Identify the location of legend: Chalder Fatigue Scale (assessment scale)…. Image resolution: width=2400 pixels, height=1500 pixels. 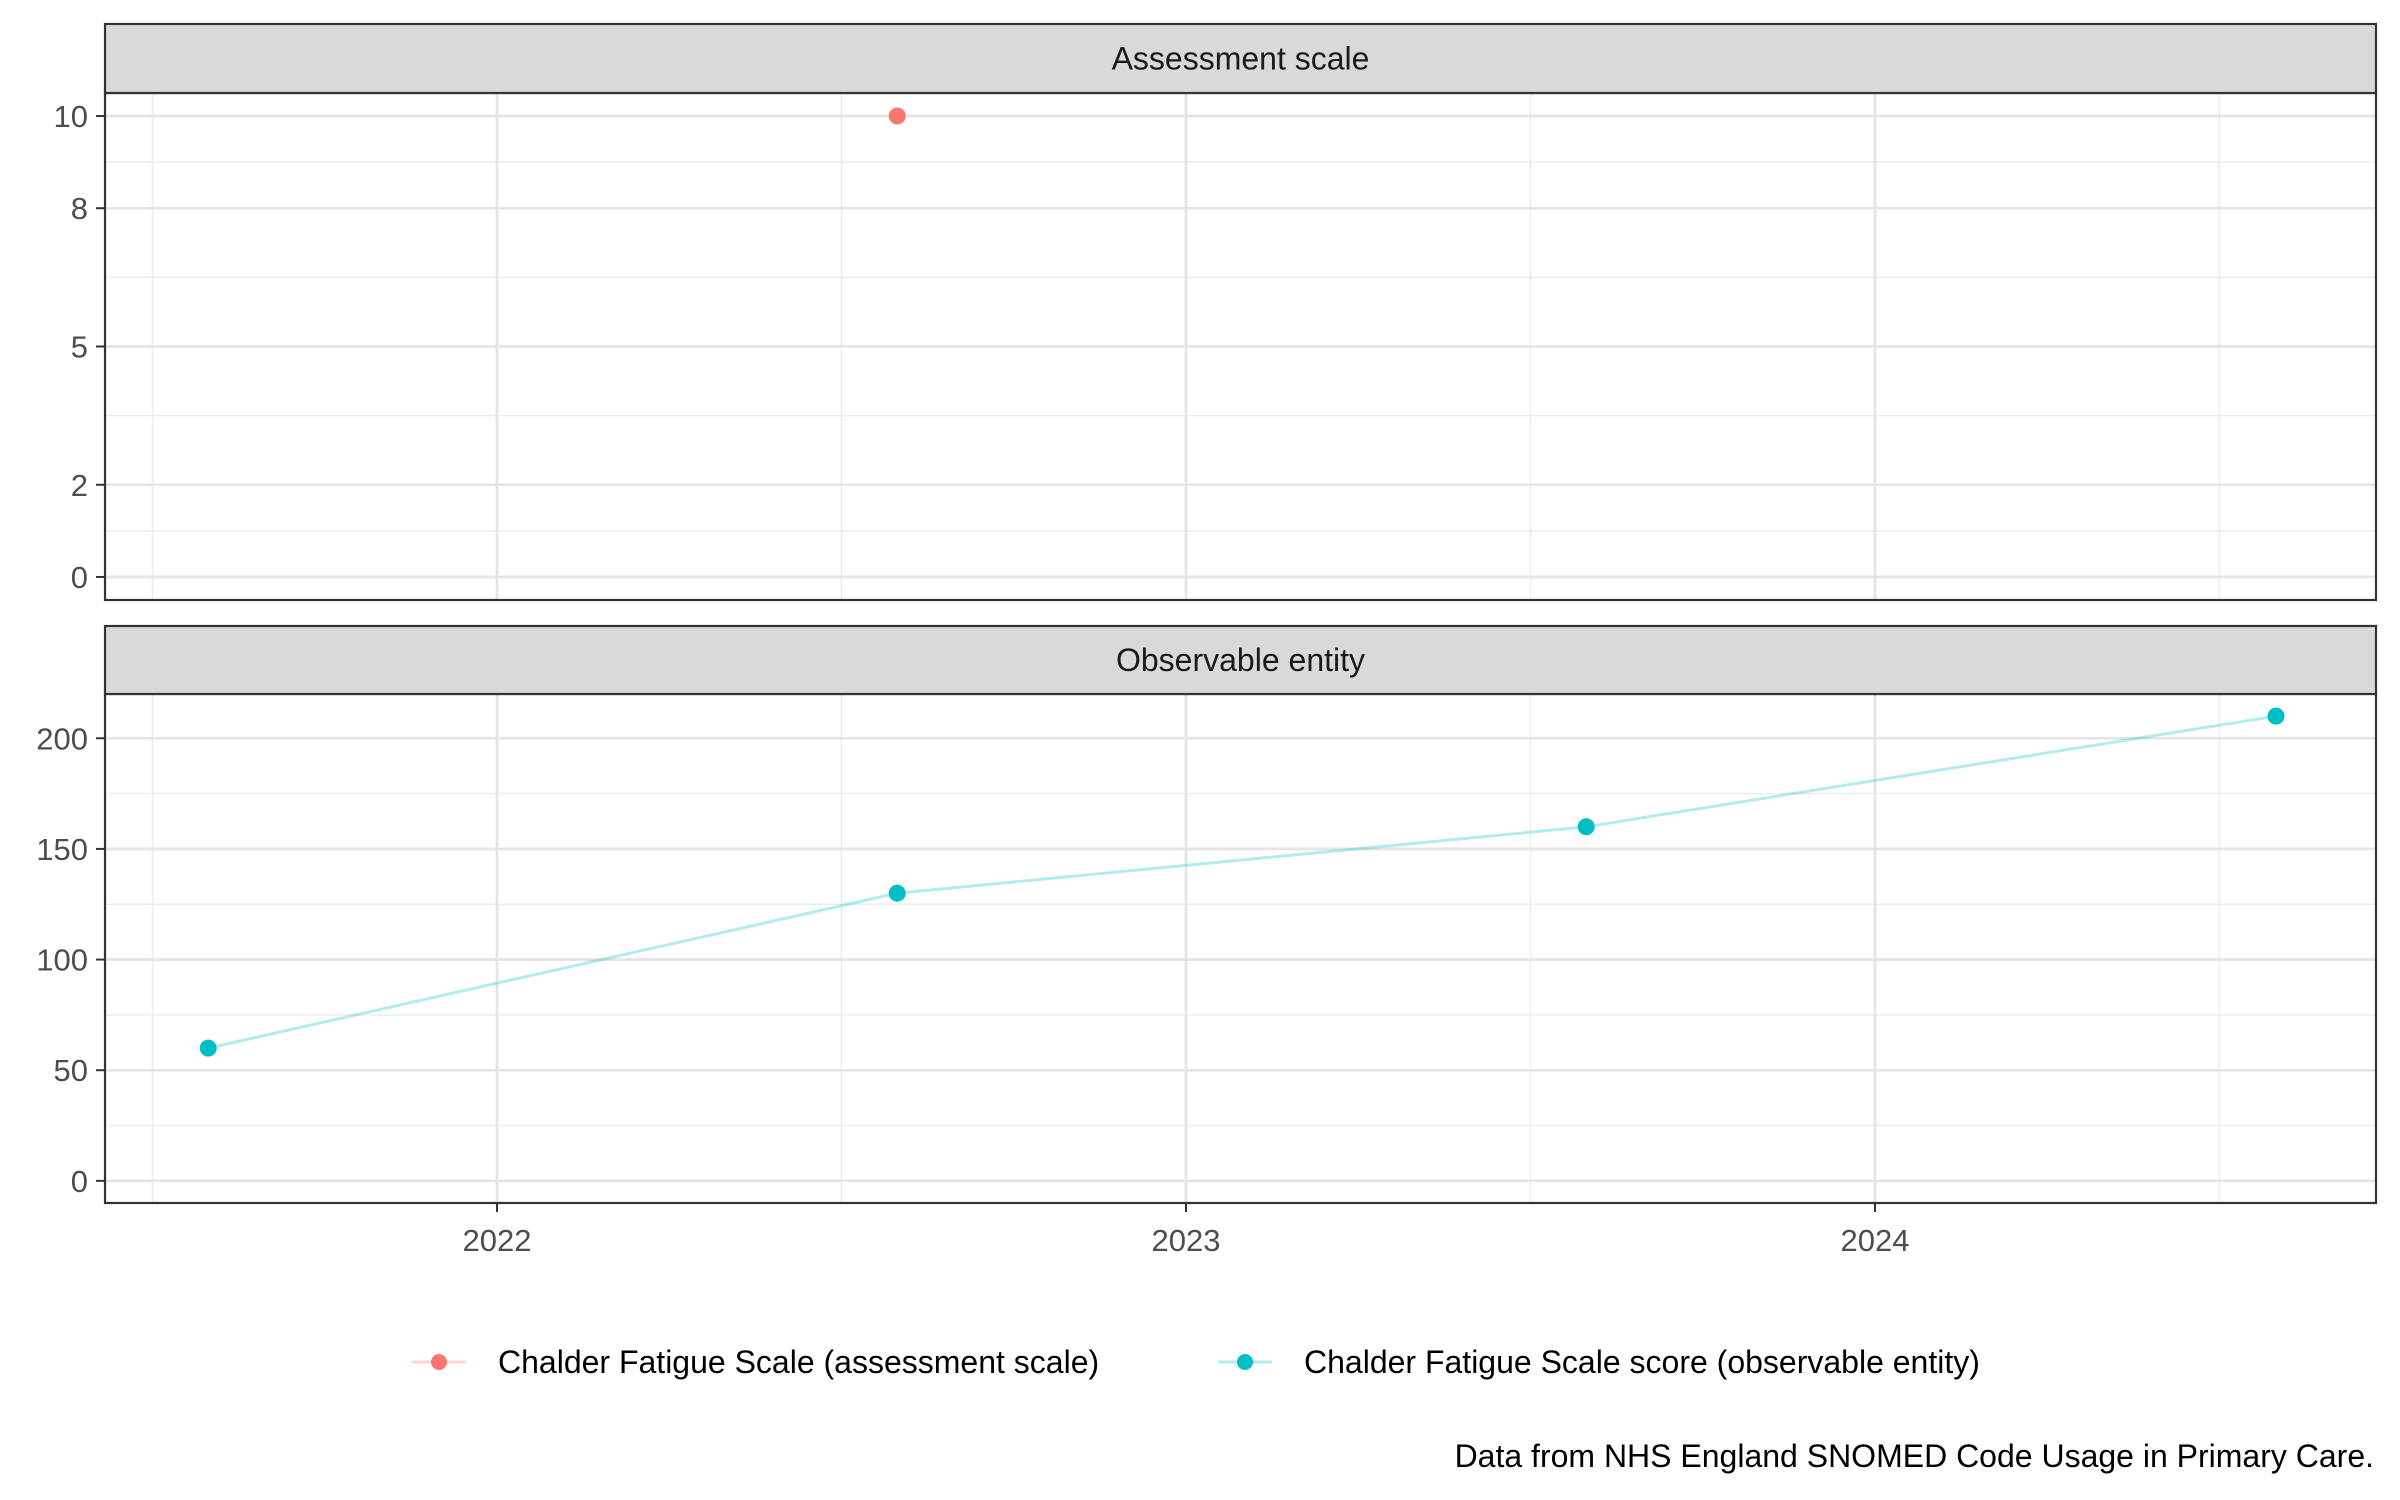
(1196, 1362).